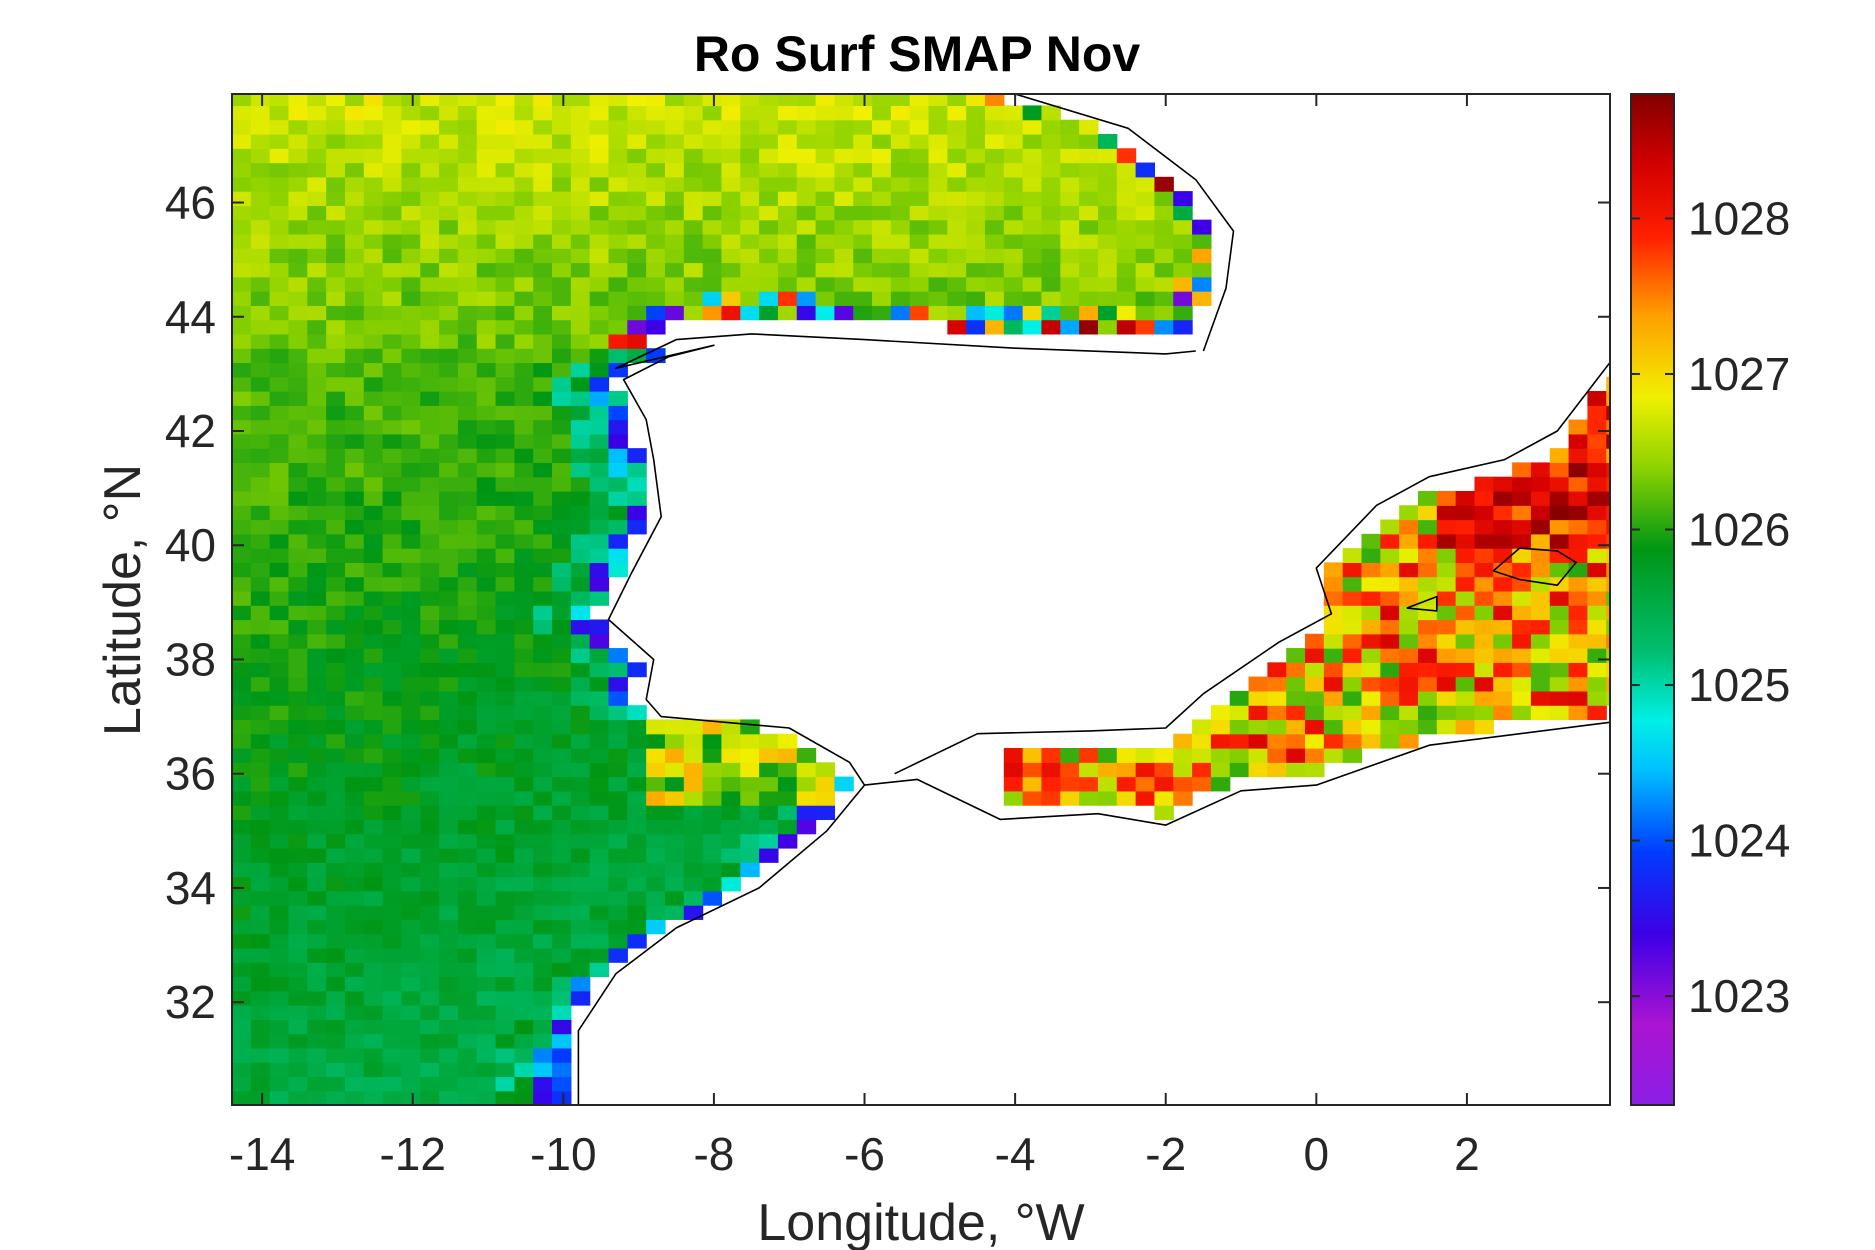 Image resolution: width=1875 pixels, height=1250 pixels. What do you see at coordinates (563, 1154) in the screenshot?
I see `x-tick-label: -10` at bounding box center [563, 1154].